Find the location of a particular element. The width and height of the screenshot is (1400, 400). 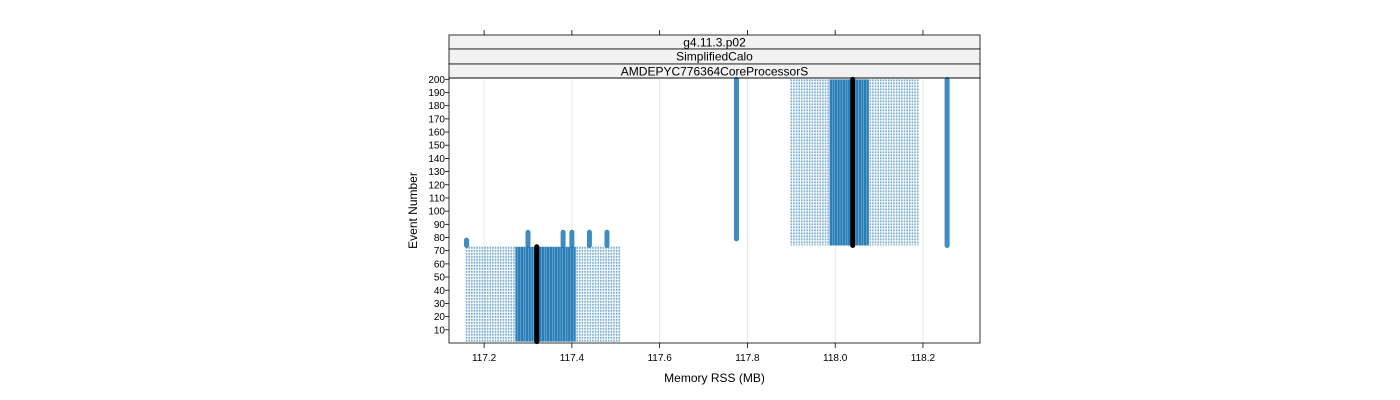

y-tick-label: 100 is located at coordinates (436, 212).